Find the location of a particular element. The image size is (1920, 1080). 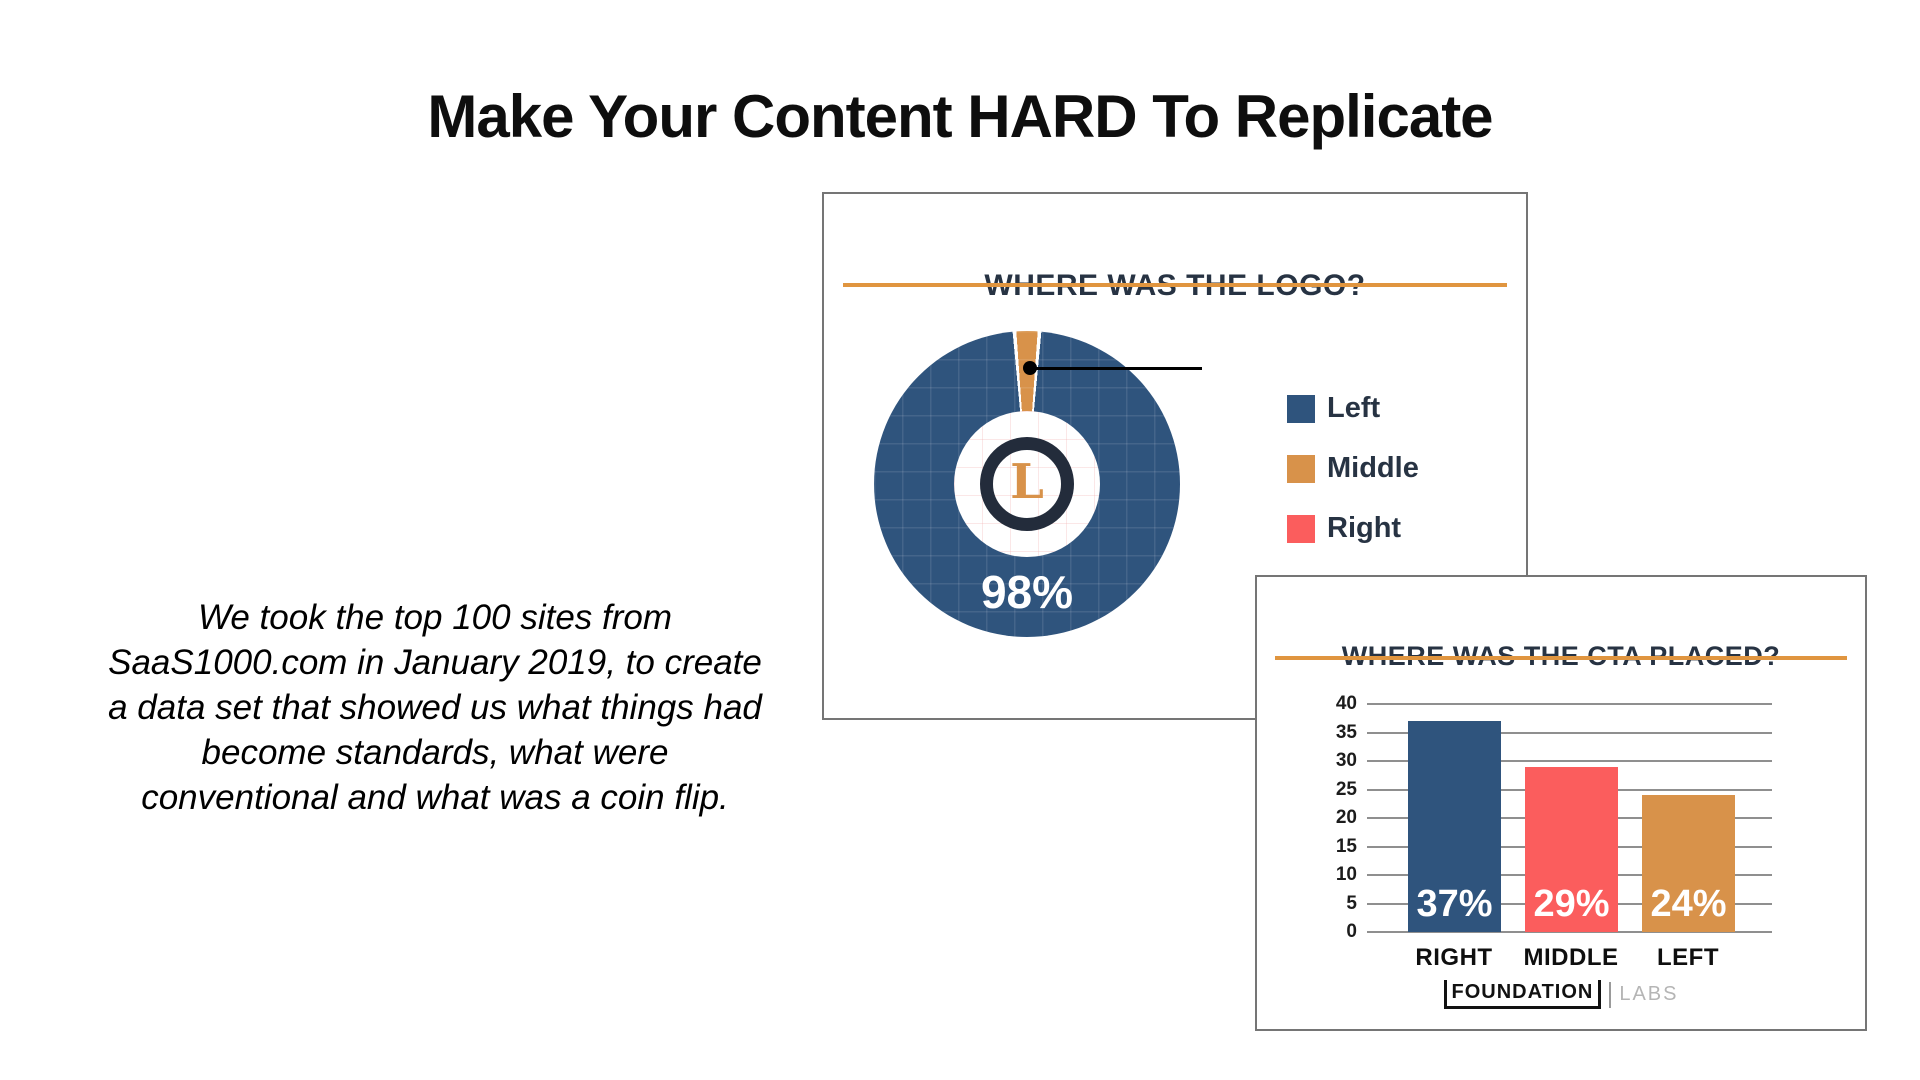

bar-value-label: 24% is located at coordinates (1688, 904).